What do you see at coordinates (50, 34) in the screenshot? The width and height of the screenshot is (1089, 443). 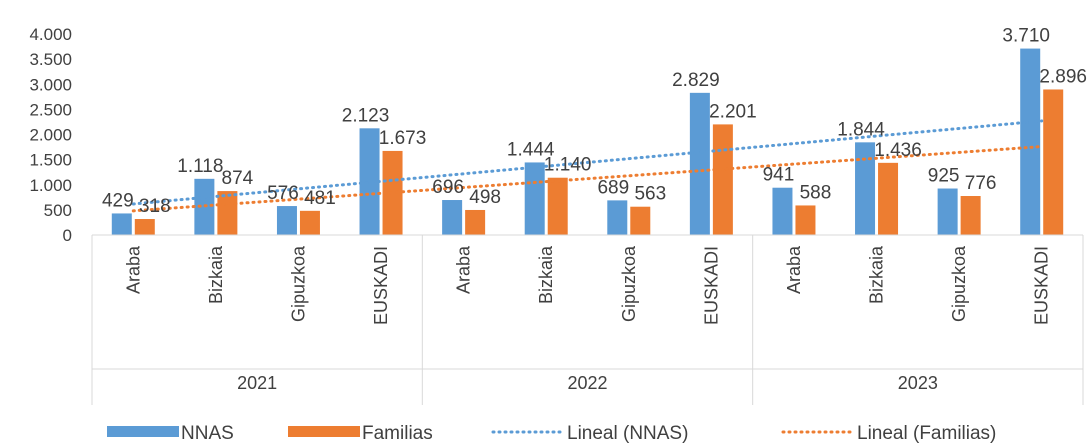 I see `y-tick-label: 4.000` at bounding box center [50, 34].